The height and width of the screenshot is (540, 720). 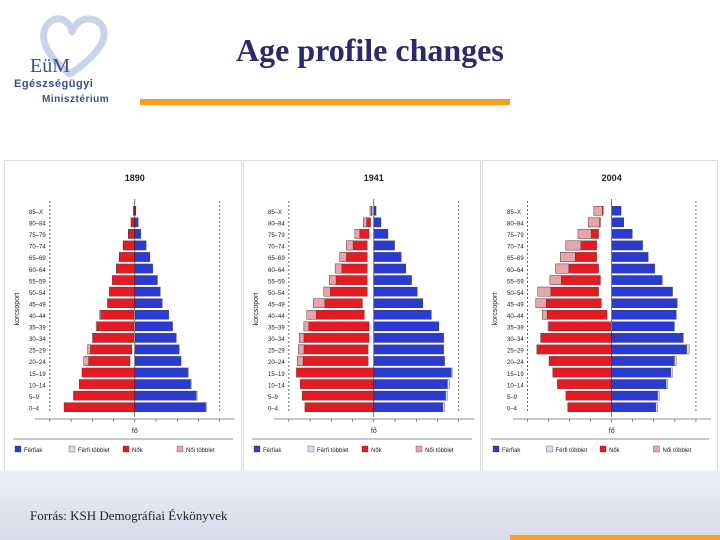 What do you see at coordinates (37, 317) in the screenshot?
I see `age-tick-label: 40–44` at bounding box center [37, 317].